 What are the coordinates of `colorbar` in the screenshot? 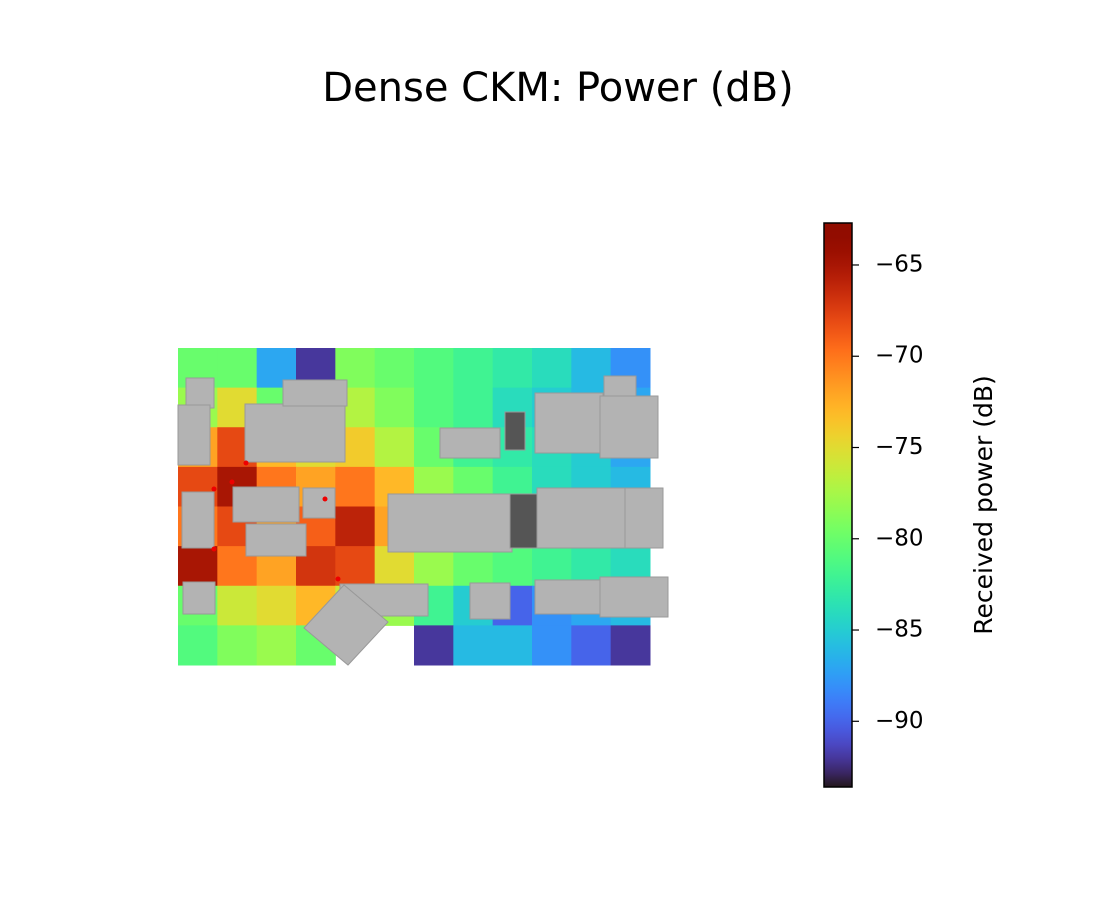 It's located at (838, 505).